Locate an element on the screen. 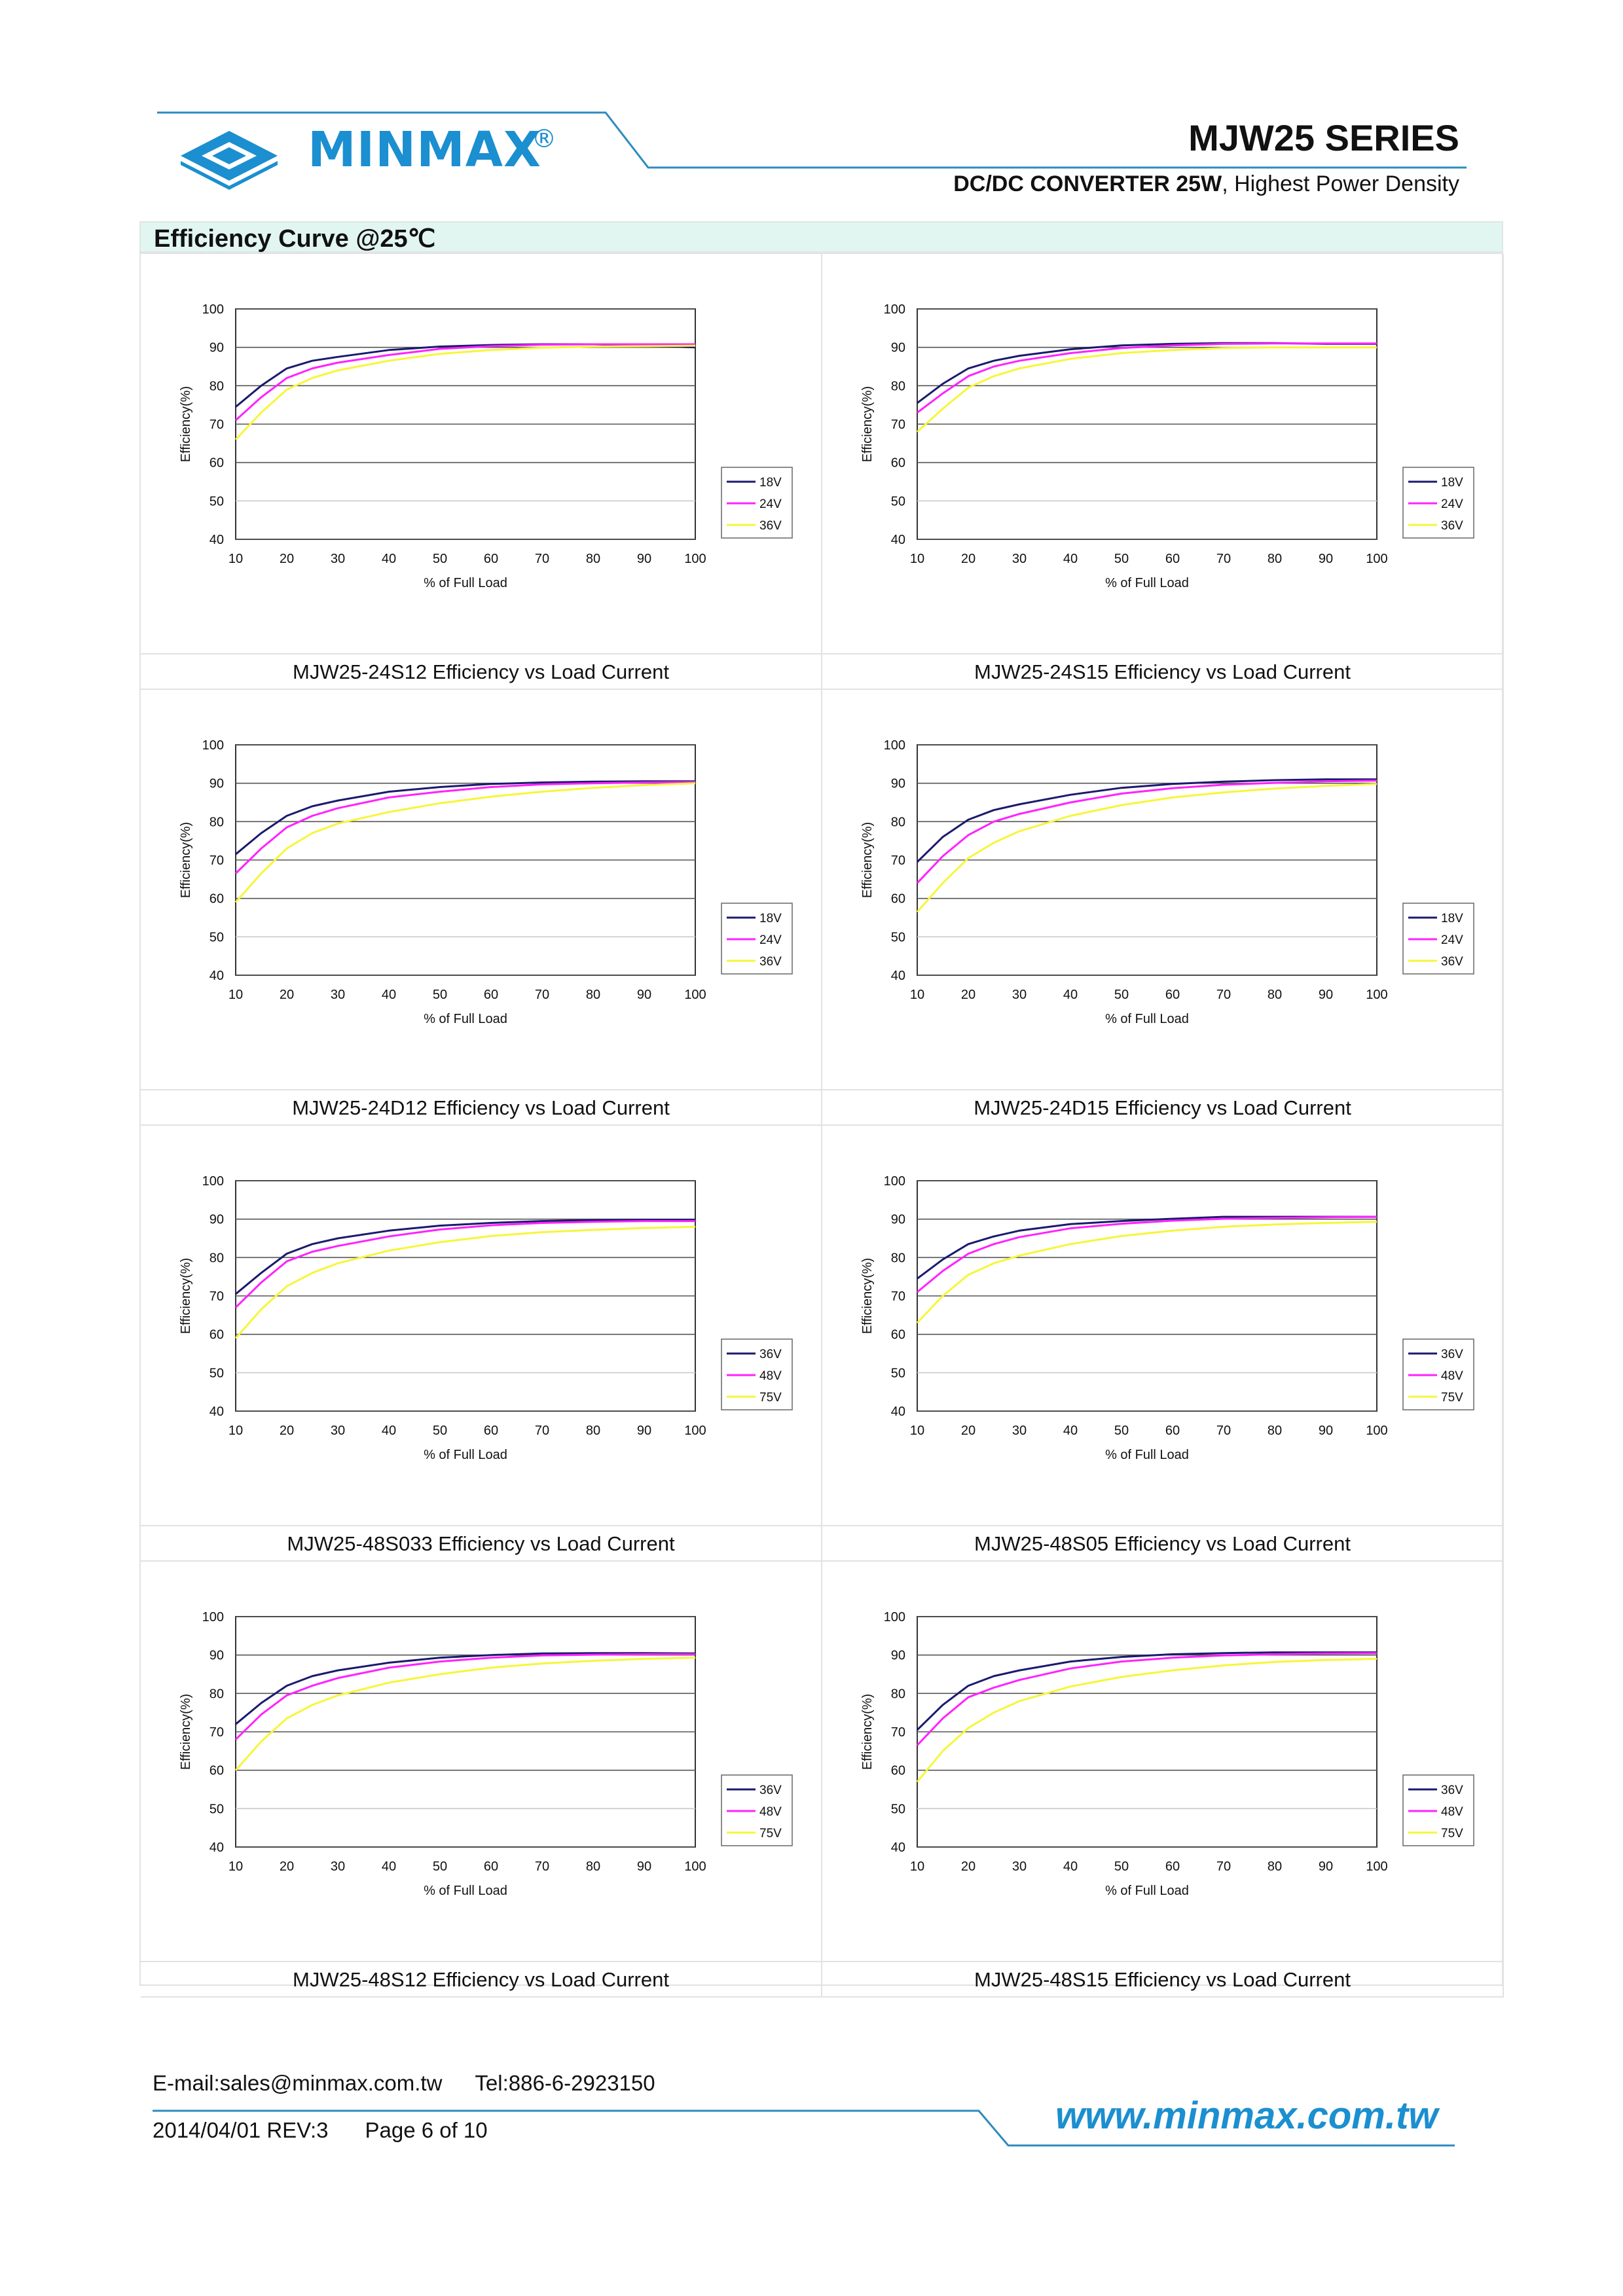  x-tick-label: 90 is located at coordinates (1326, 995).